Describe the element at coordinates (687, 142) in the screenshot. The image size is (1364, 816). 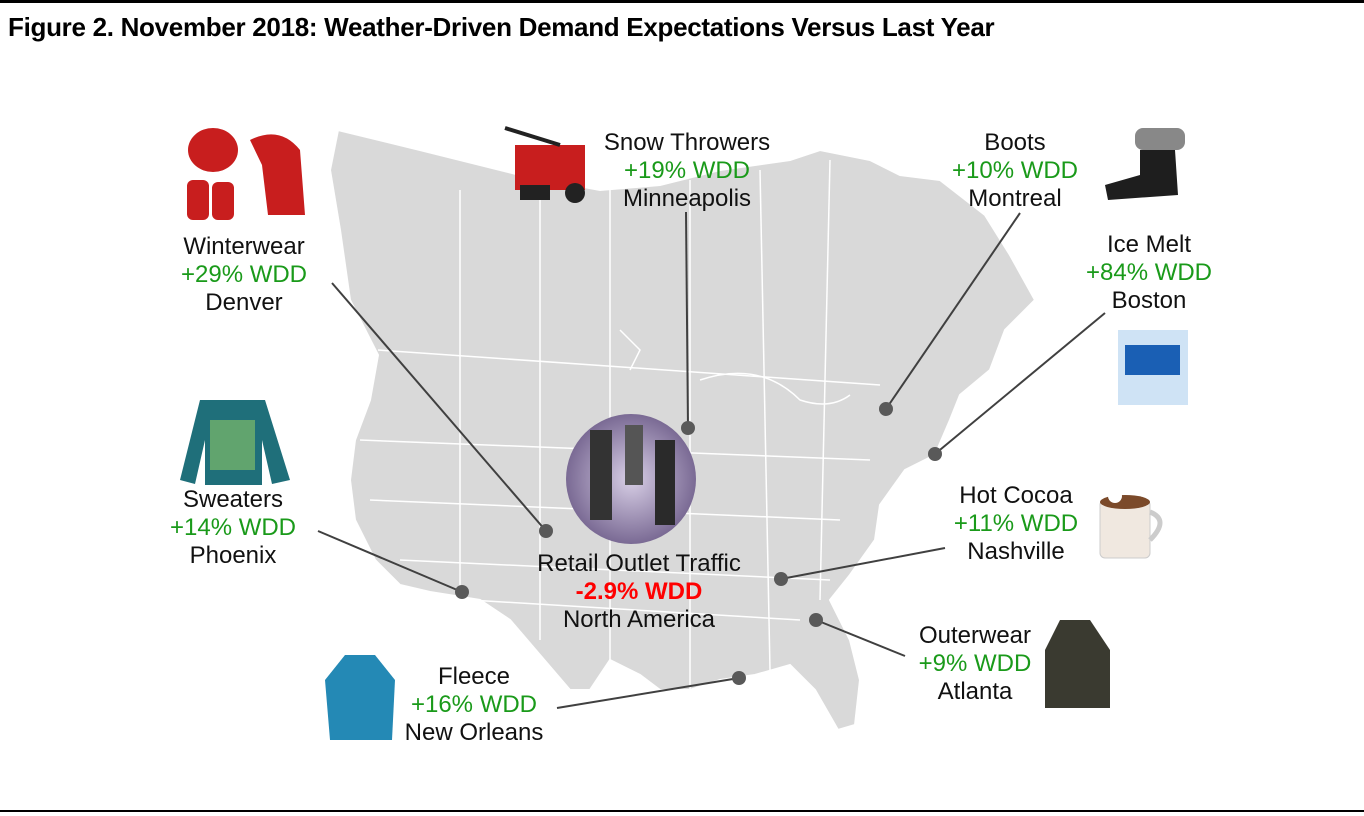
I see `callout-product: Snow Throwers` at that location.